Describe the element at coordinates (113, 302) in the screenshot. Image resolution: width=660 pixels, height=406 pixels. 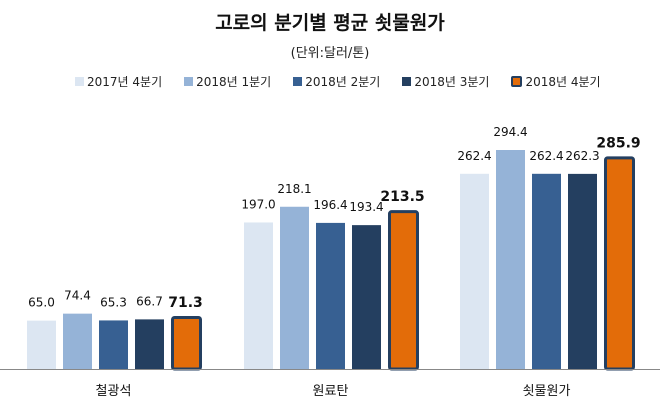
I see `data-label: 65.3` at that location.